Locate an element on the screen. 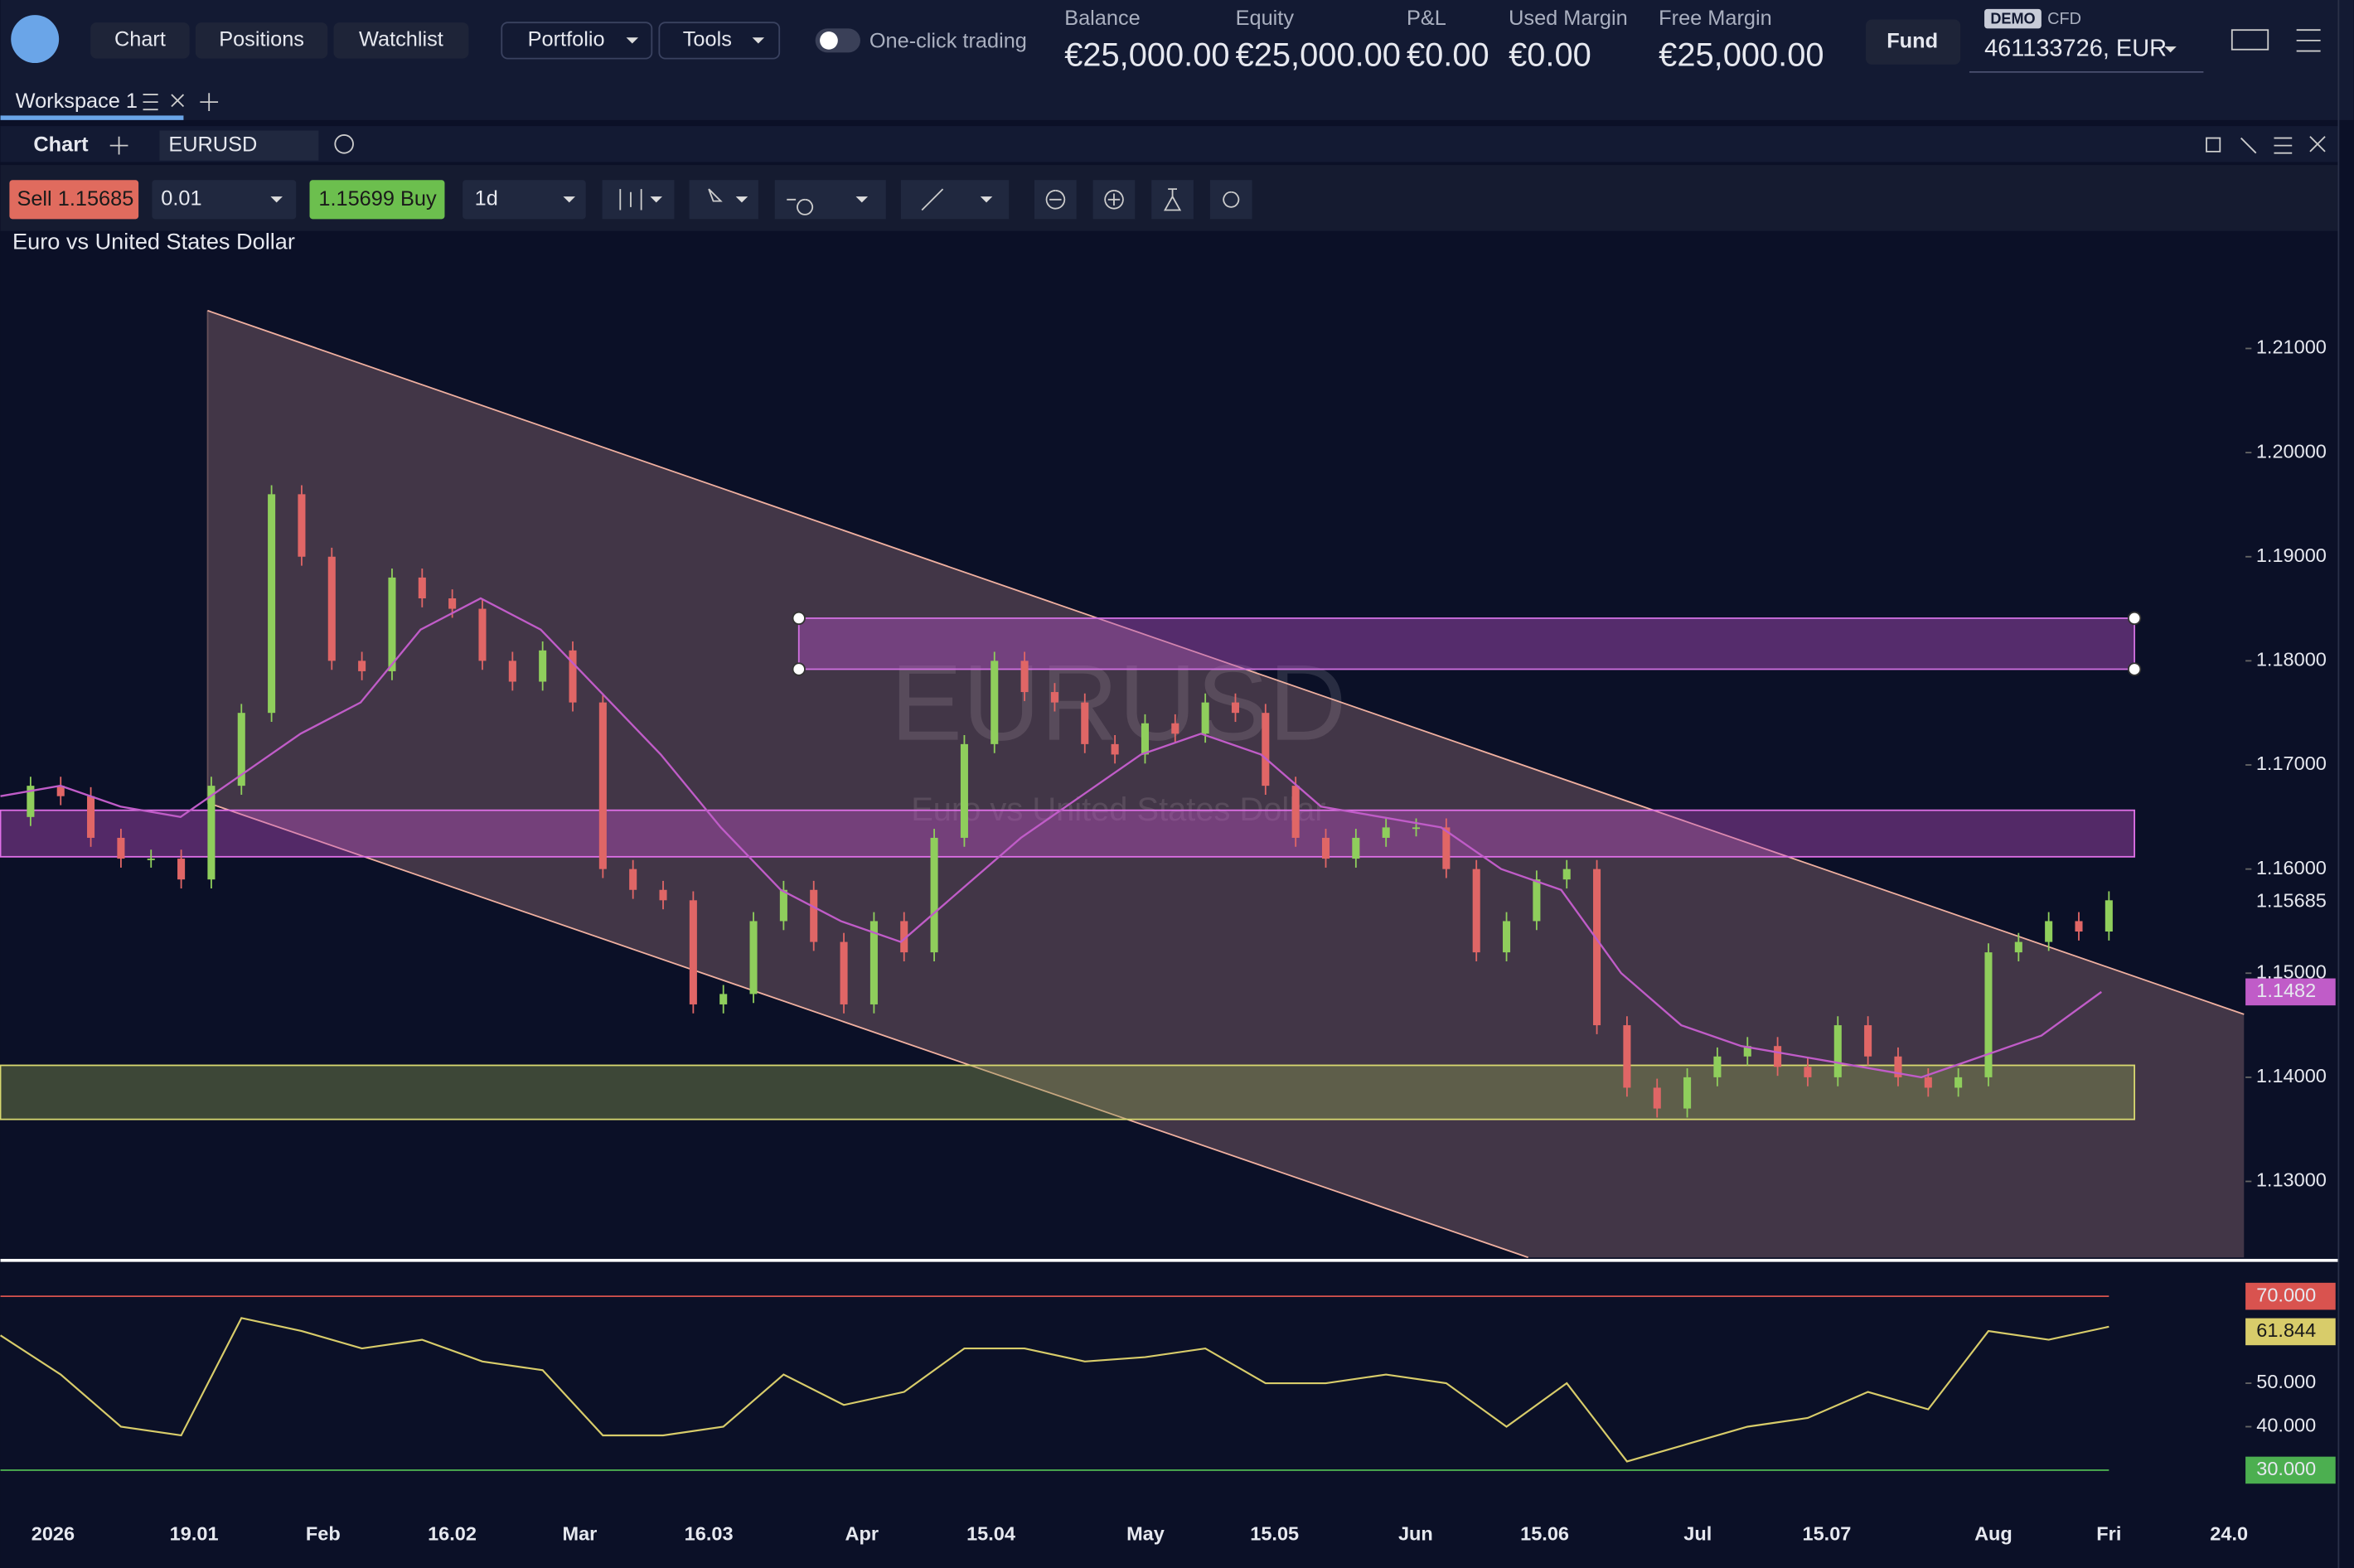  price-label: 1.15685 is located at coordinates (2291, 900).